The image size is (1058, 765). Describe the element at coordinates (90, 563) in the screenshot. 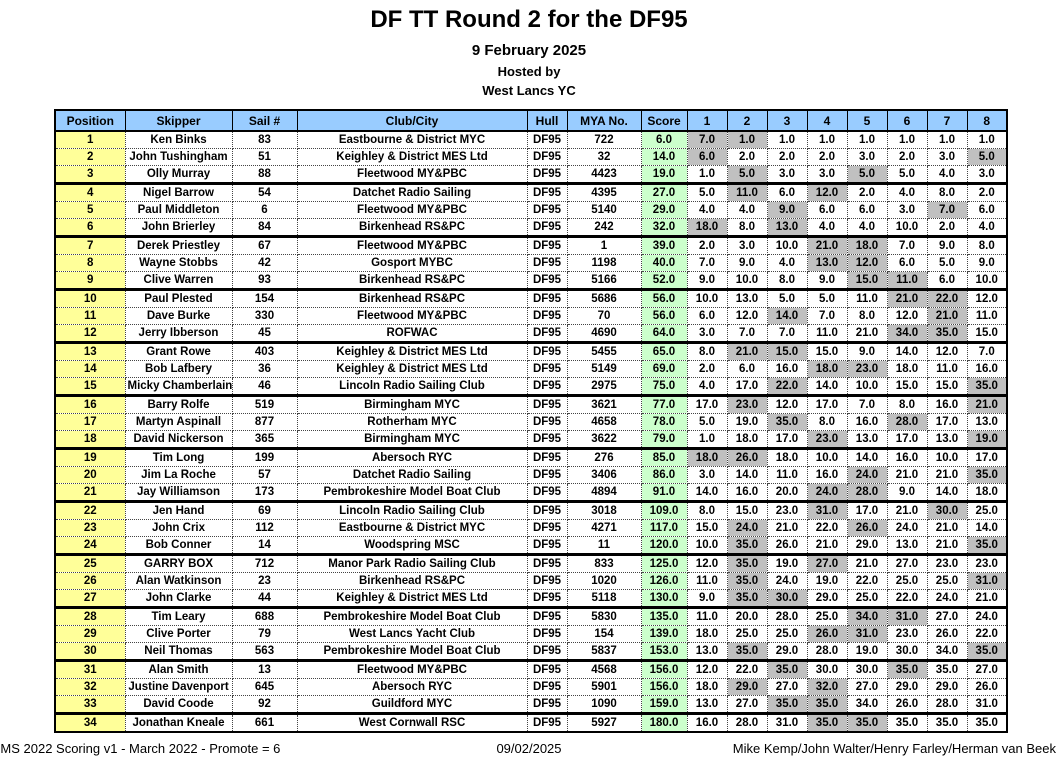

I see `position-cell: 25` at that location.